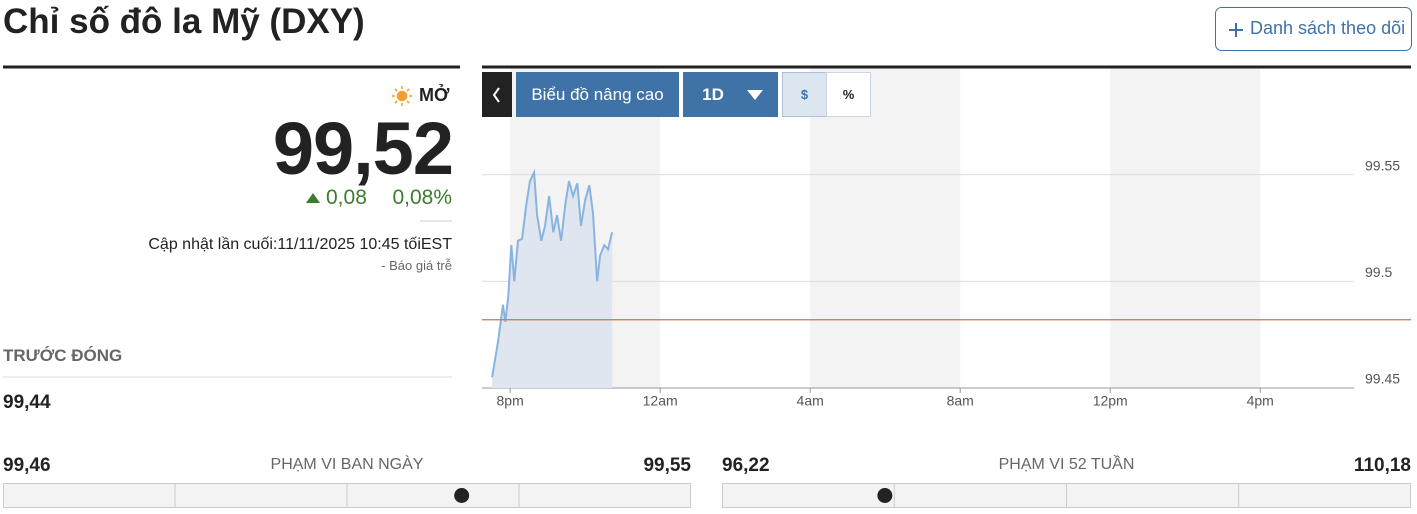 The image size is (1417, 514). Describe the element at coordinates (960, 401) in the screenshot. I see `x-tick-label: 8am` at that location.